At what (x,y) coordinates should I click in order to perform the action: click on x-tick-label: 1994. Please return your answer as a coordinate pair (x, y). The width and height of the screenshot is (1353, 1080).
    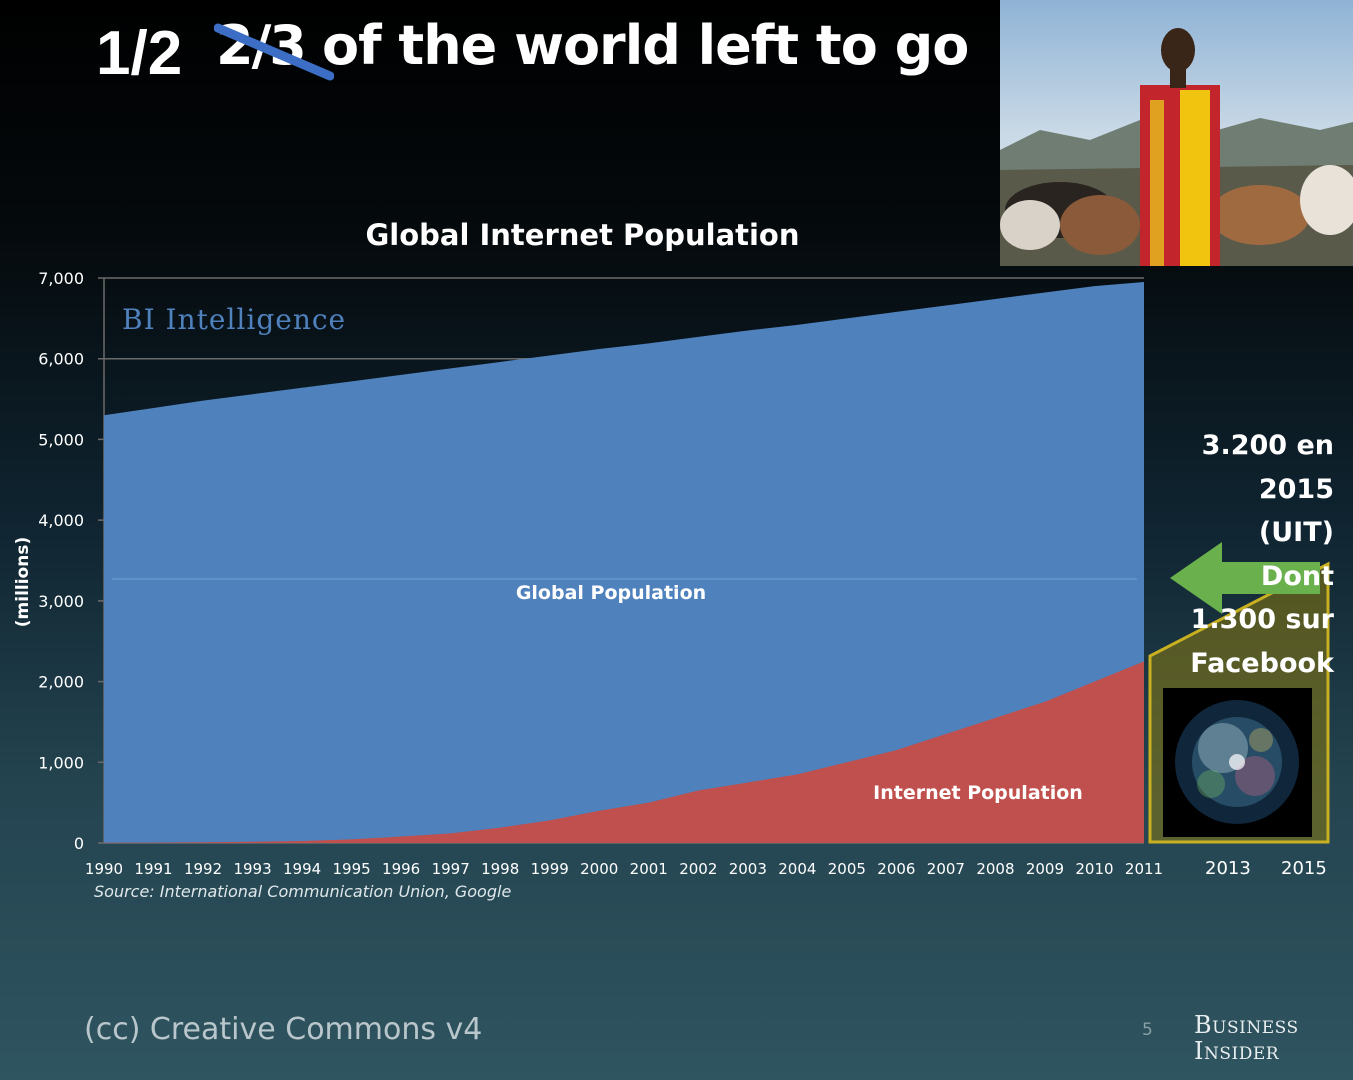
    Looking at the image, I should click on (302, 869).